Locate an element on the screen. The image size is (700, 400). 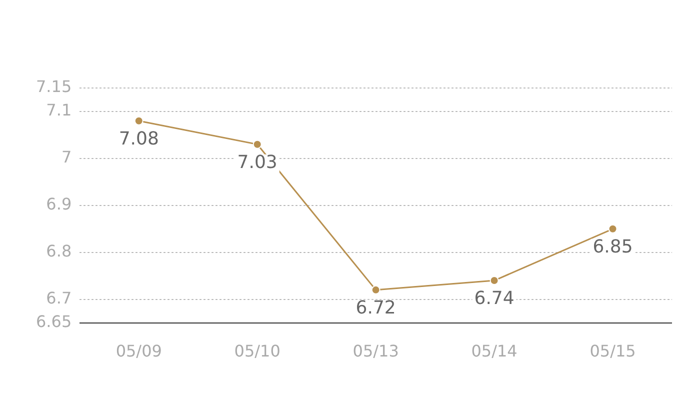
data-label: 7.03 is located at coordinates (257, 163).